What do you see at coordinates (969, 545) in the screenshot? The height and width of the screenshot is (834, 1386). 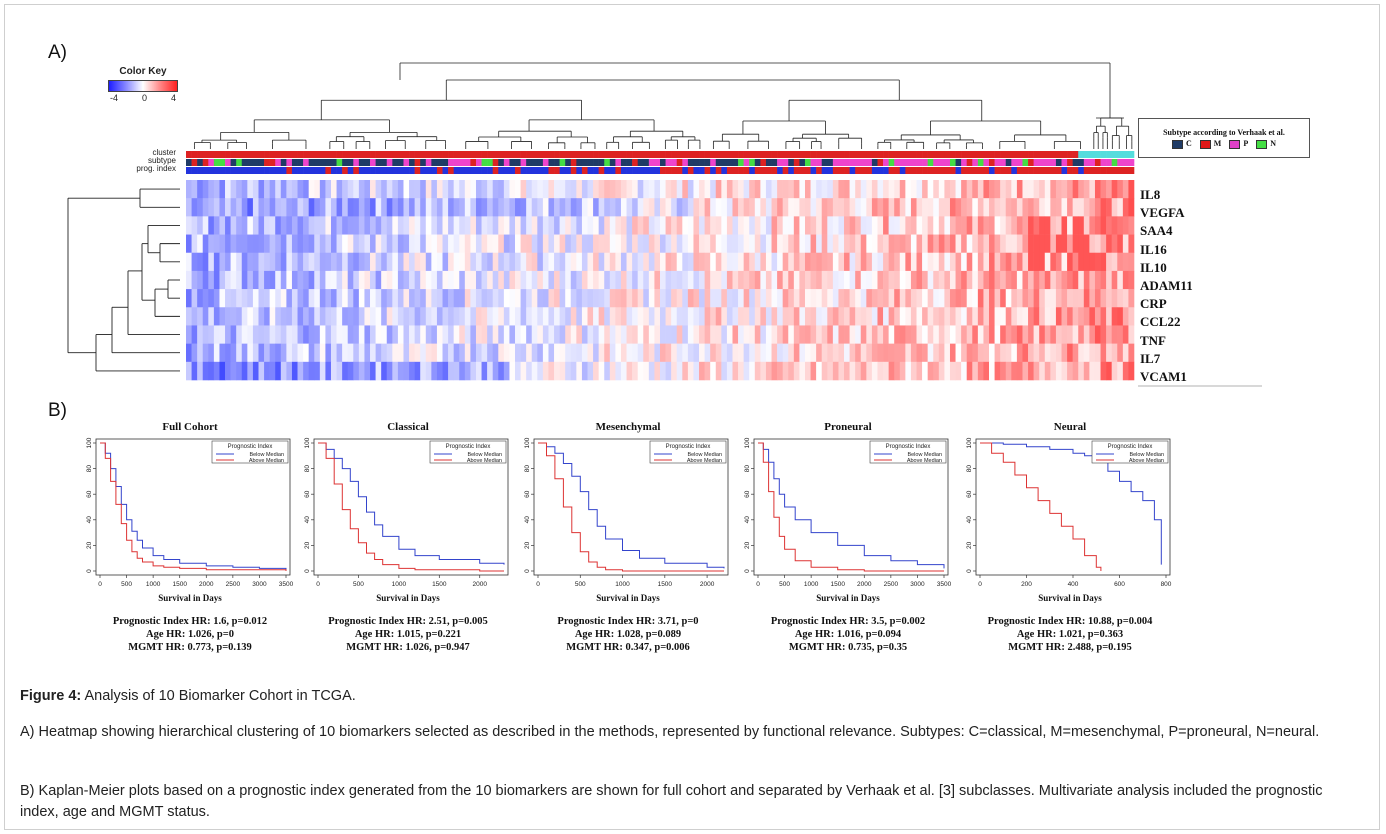 I see `km-y-tick-label: 20` at bounding box center [969, 545].